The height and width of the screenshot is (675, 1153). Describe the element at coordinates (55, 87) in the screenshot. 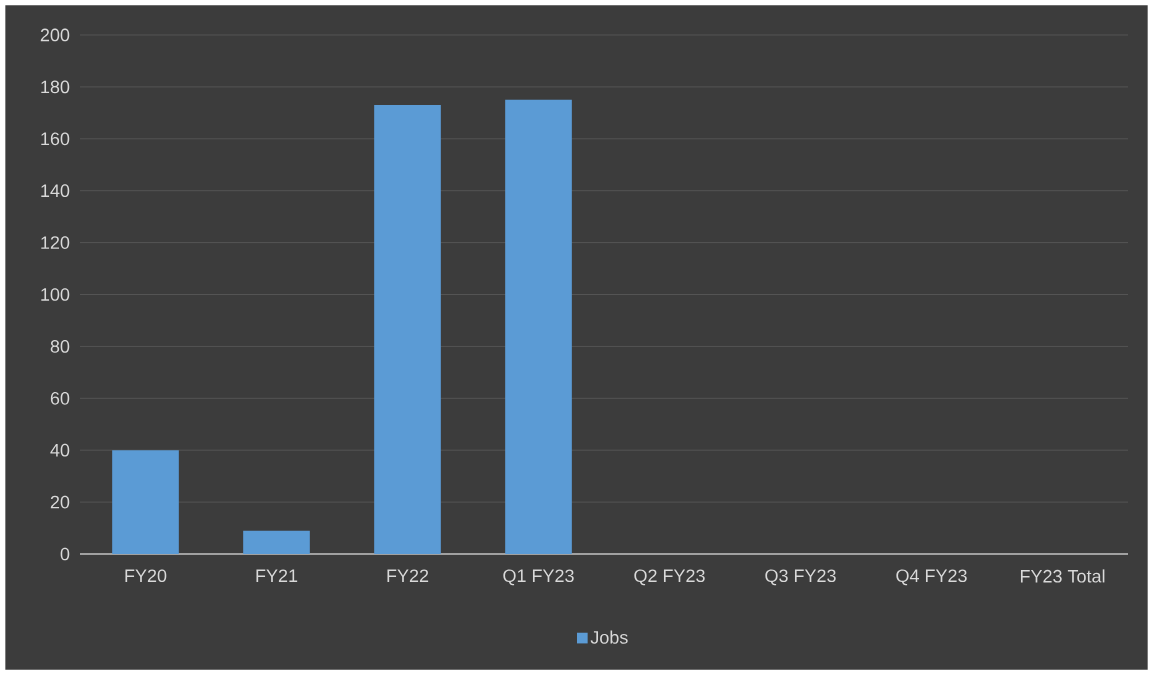

I see `y-tick-label: 180` at that location.